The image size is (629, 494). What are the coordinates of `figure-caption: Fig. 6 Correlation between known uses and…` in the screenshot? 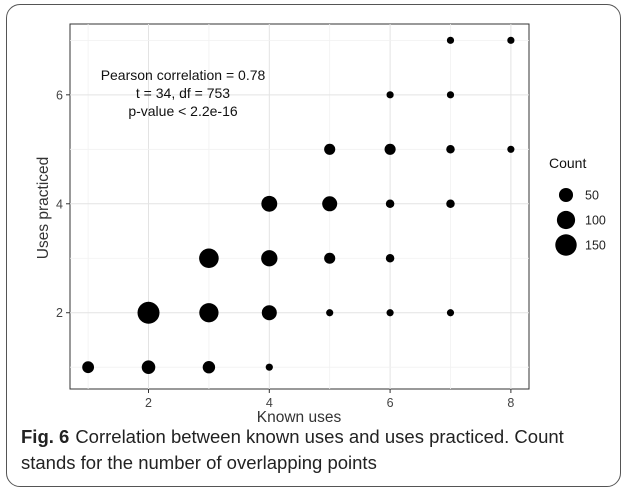 It's located at (318, 450).